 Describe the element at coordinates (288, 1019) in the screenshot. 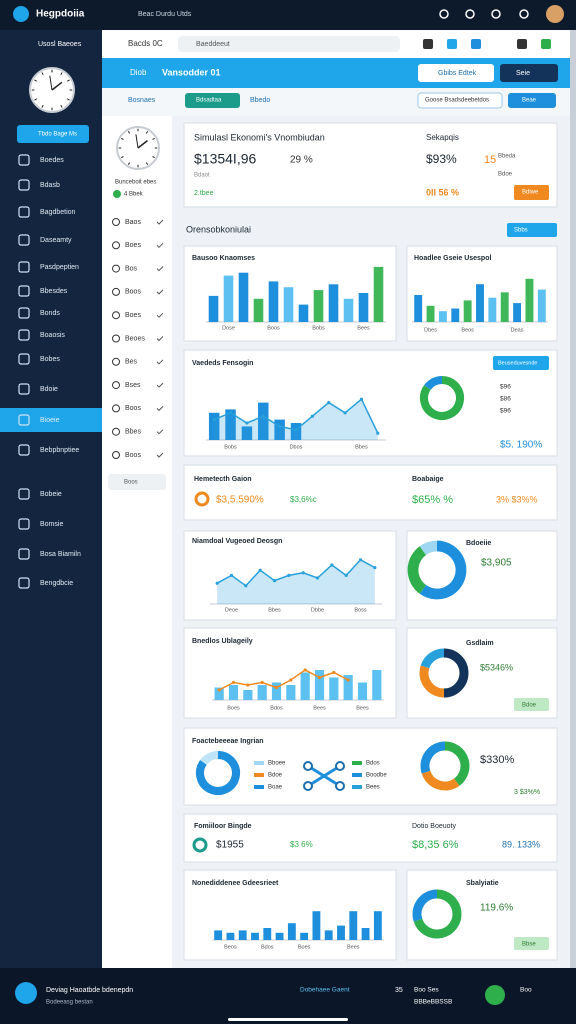

I see `home-indicator` at that location.